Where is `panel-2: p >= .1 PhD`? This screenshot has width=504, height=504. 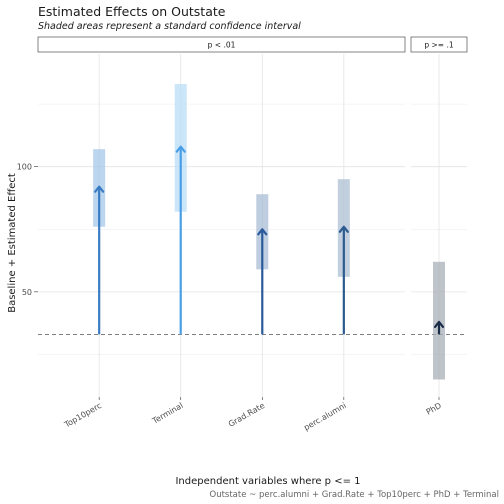 panel-2: p >= .1 PhD is located at coordinates (439, 226).